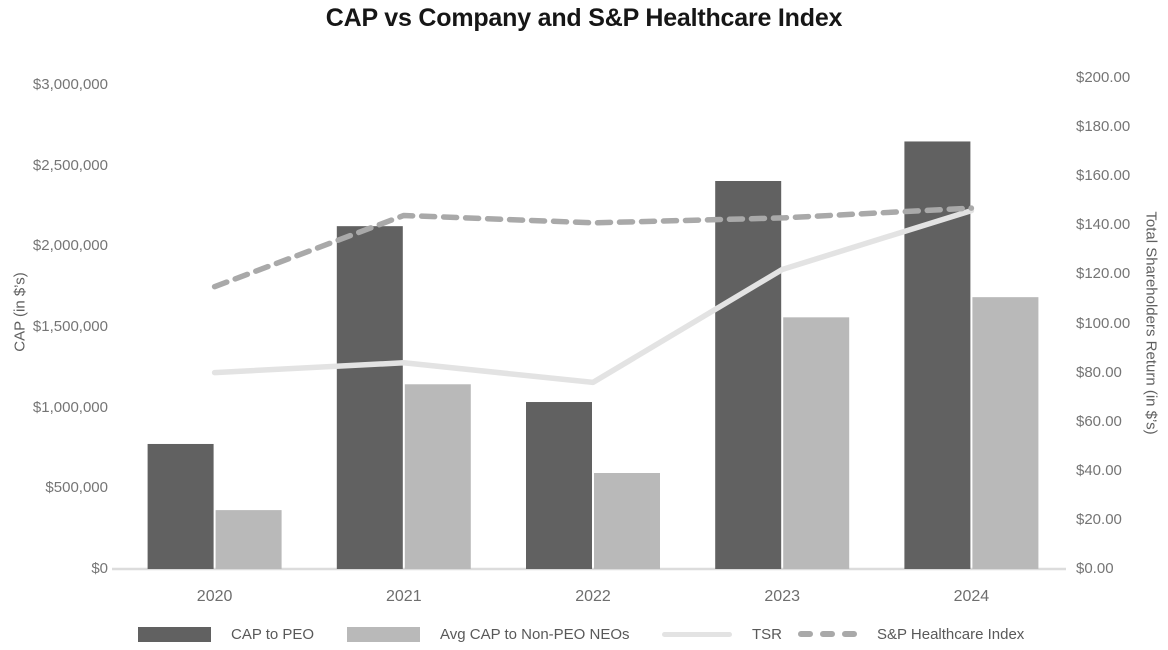 Image resolution: width=1168 pixels, height=650 pixels. What do you see at coordinates (20, 312) in the screenshot?
I see `left-axis-title: CAP (in $’s)` at bounding box center [20, 312].